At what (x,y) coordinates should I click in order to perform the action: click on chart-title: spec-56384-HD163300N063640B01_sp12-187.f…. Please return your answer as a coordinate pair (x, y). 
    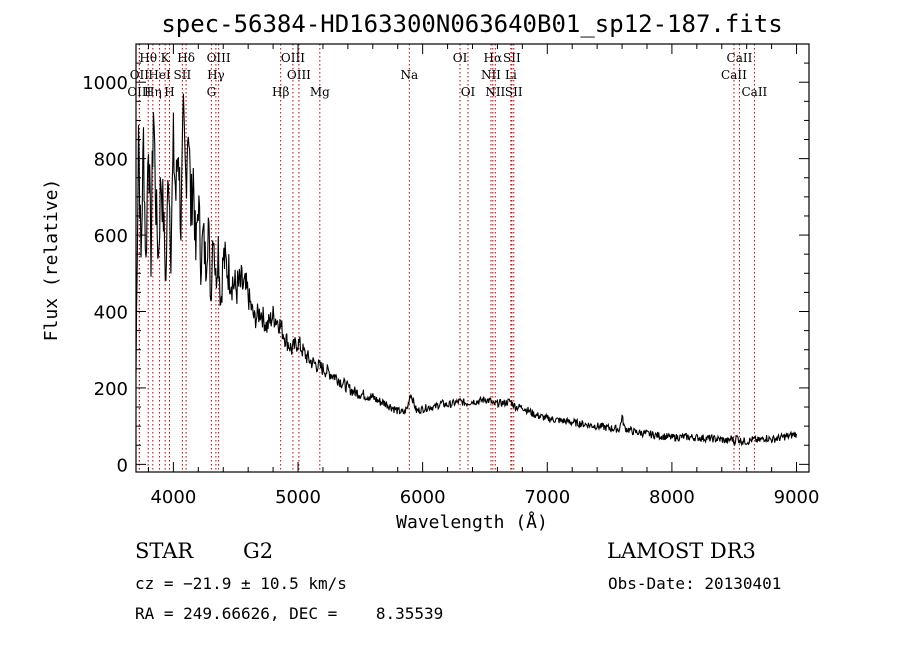
    Looking at the image, I should click on (471, 24).